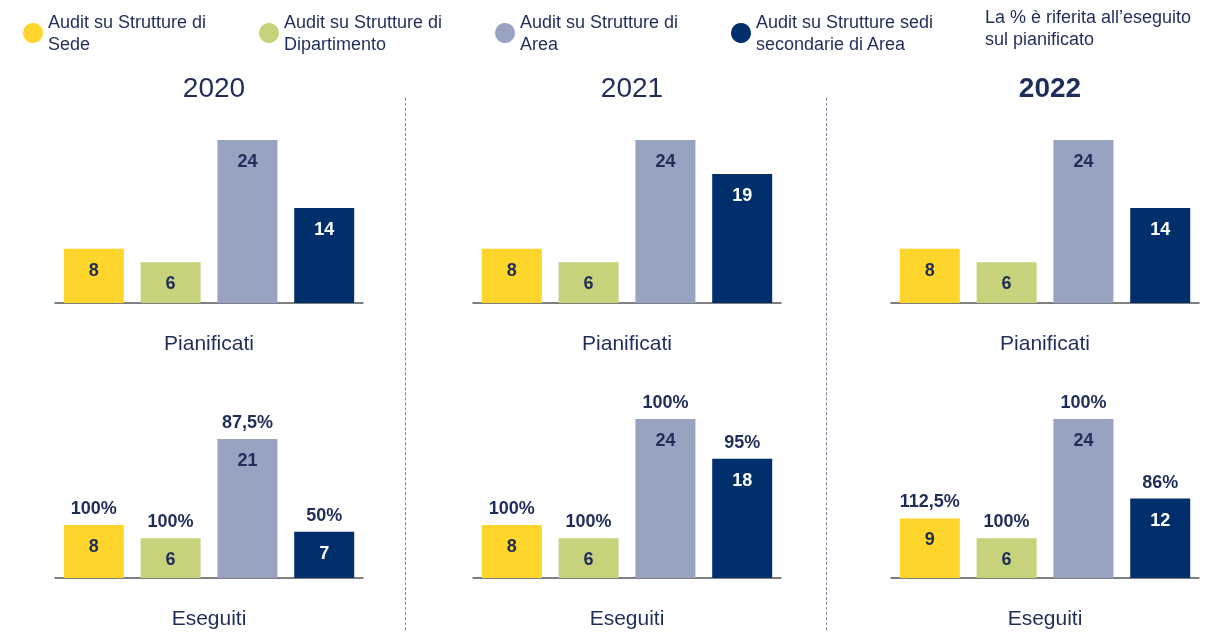  What do you see at coordinates (247, 459) in the screenshot?
I see `data-label: 21` at bounding box center [247, 459].